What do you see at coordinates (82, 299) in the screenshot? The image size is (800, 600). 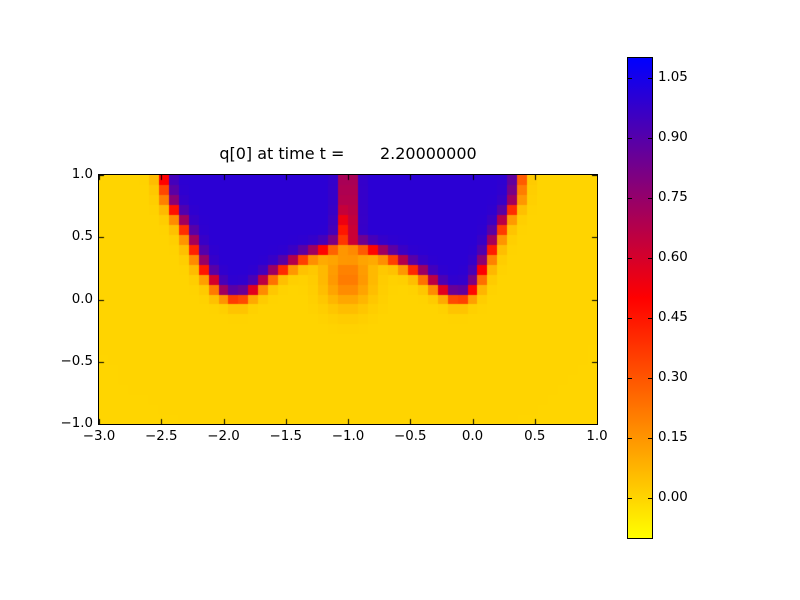 I see `y-tick-label: 0.0` at bounding box center [82, 299].